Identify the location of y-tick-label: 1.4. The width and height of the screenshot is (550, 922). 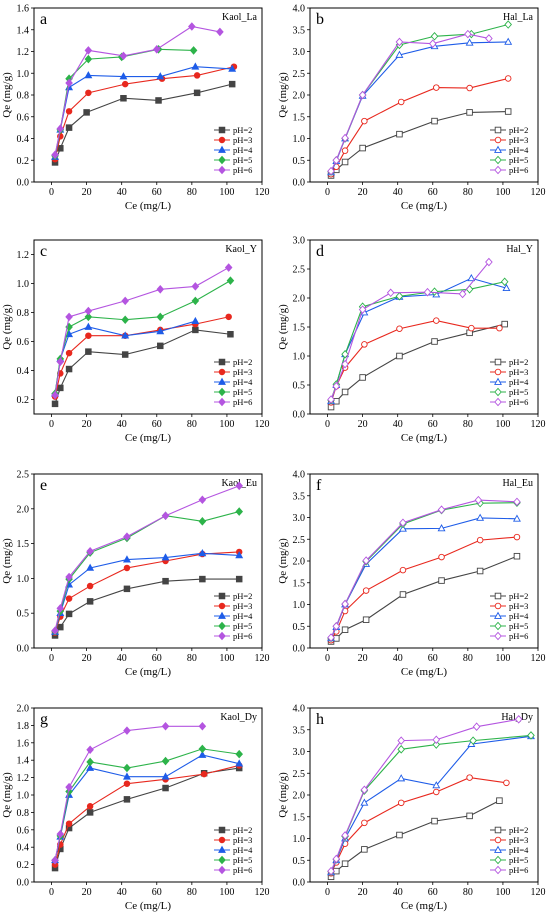
(23, 30).